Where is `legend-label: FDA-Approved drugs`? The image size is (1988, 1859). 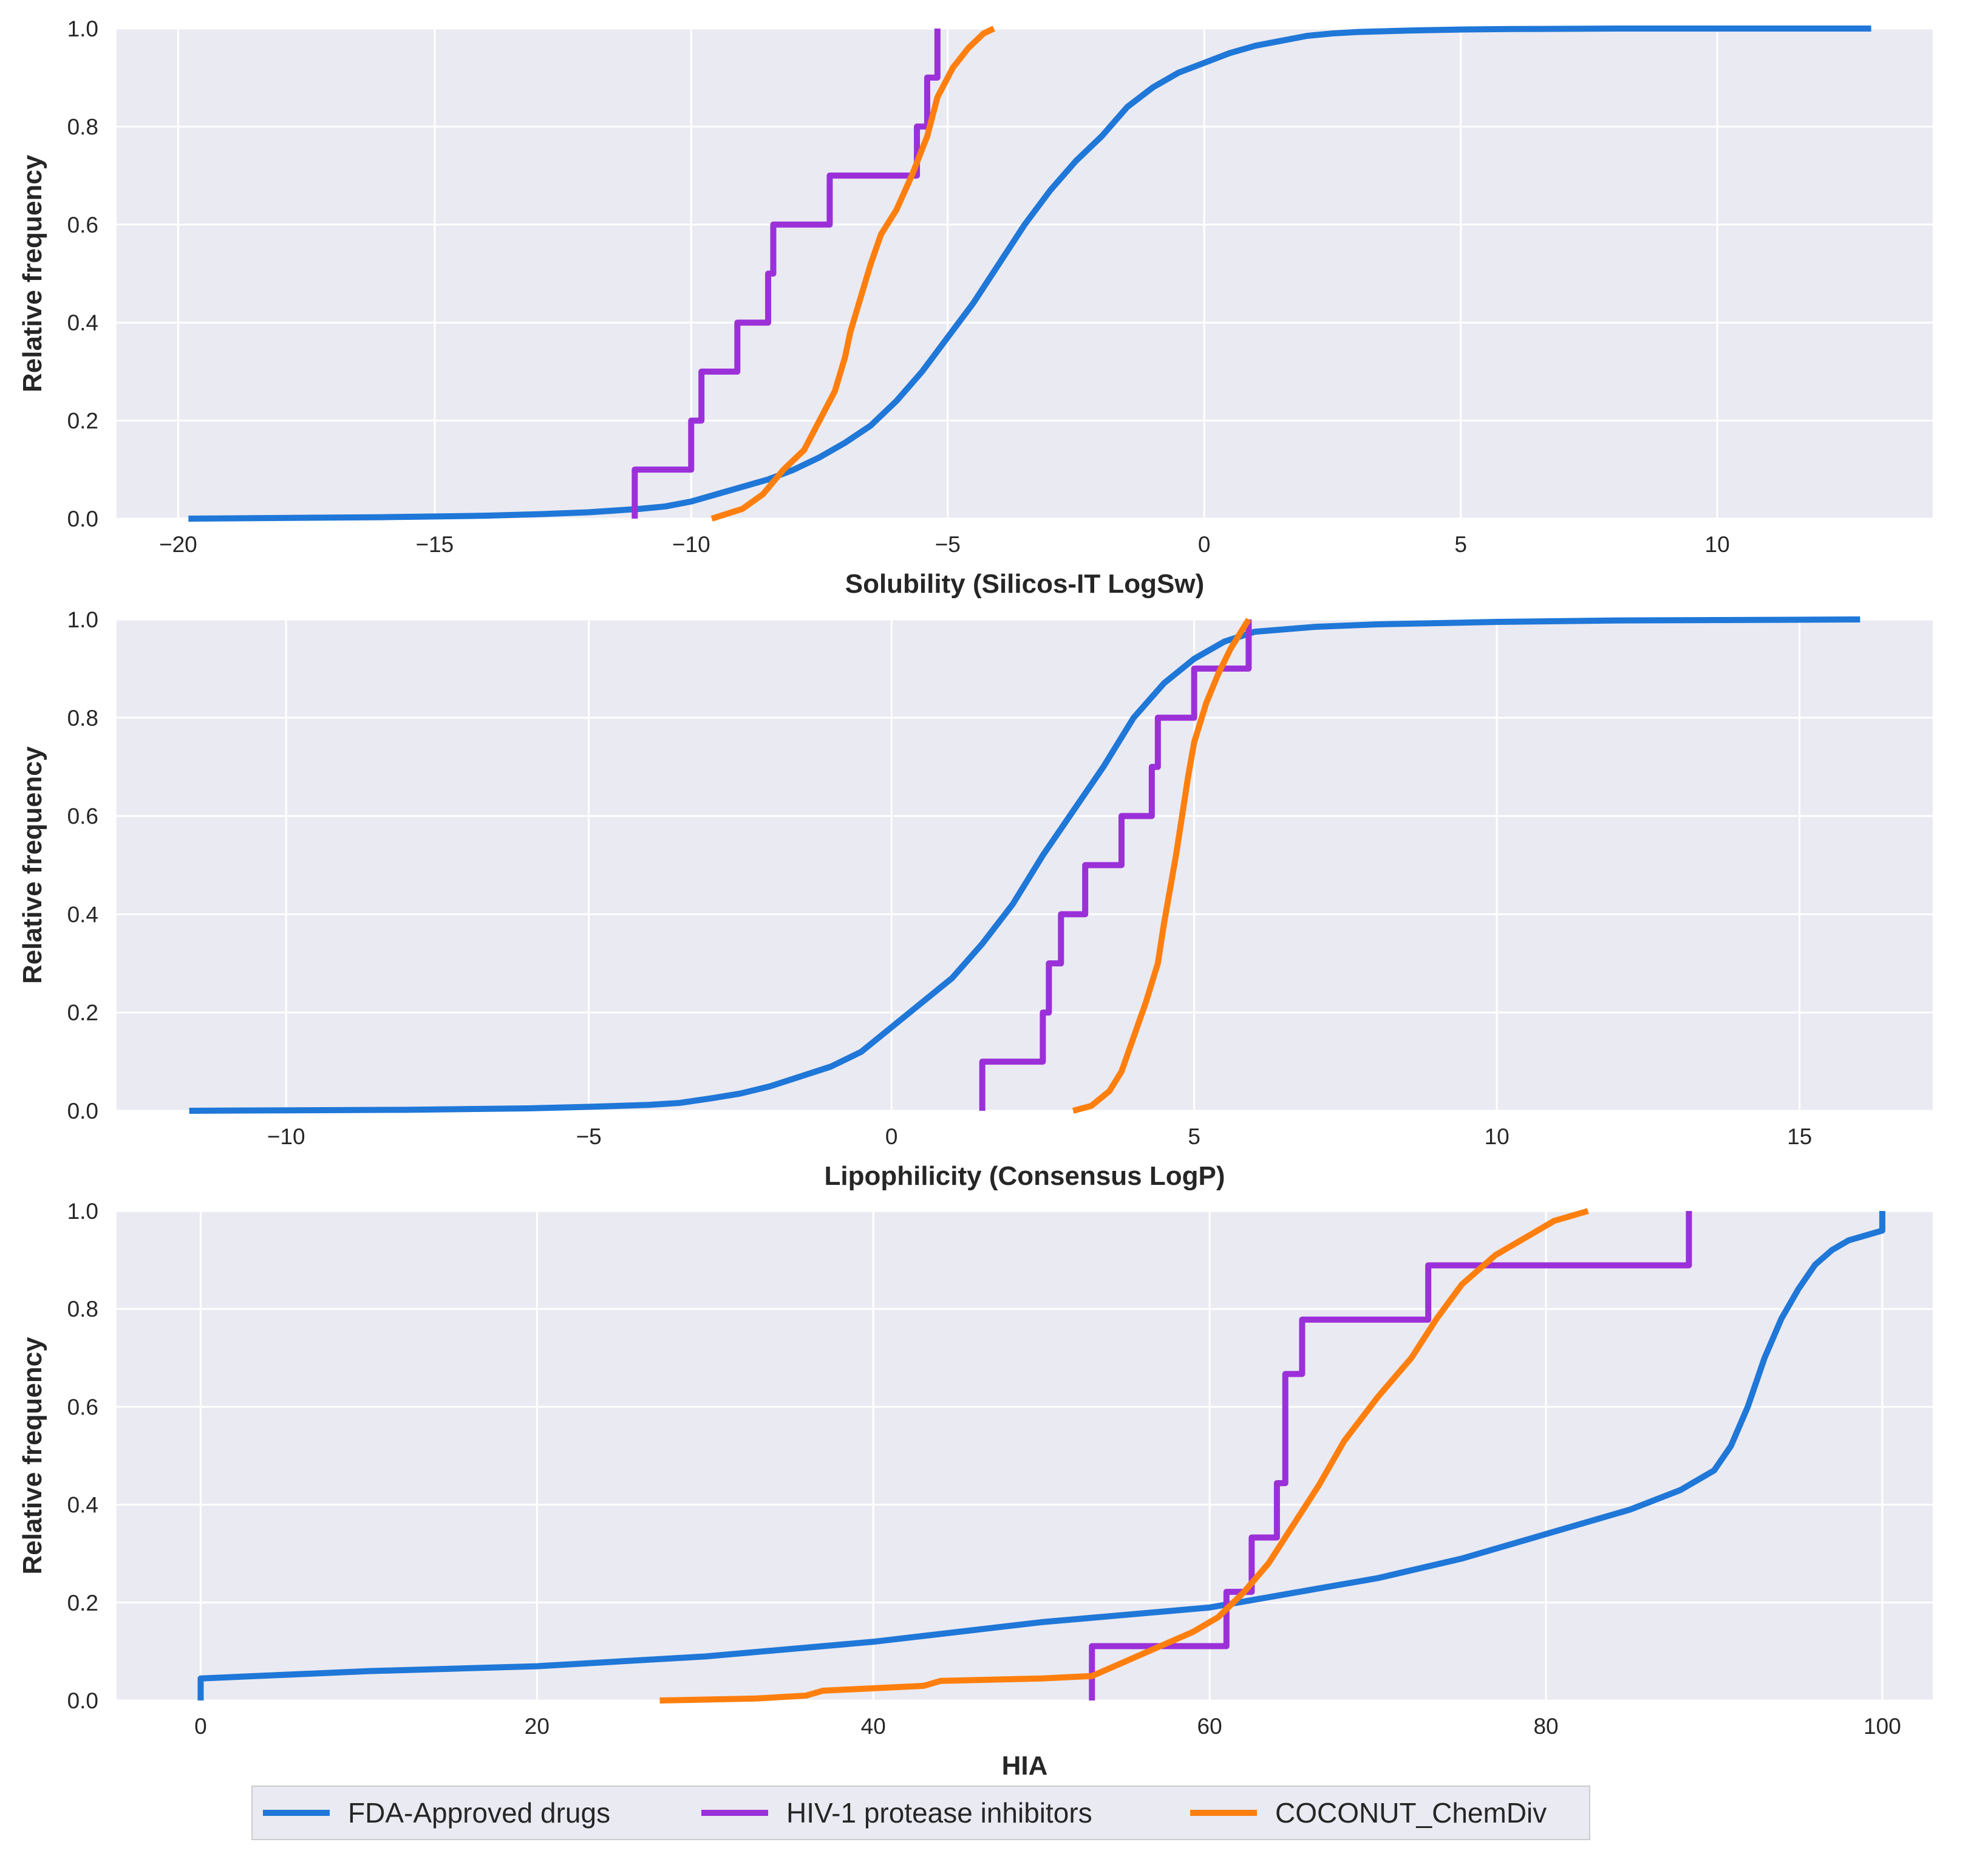 legend-label: FDA-Approved drugs is located at coordinates (479, 1813).